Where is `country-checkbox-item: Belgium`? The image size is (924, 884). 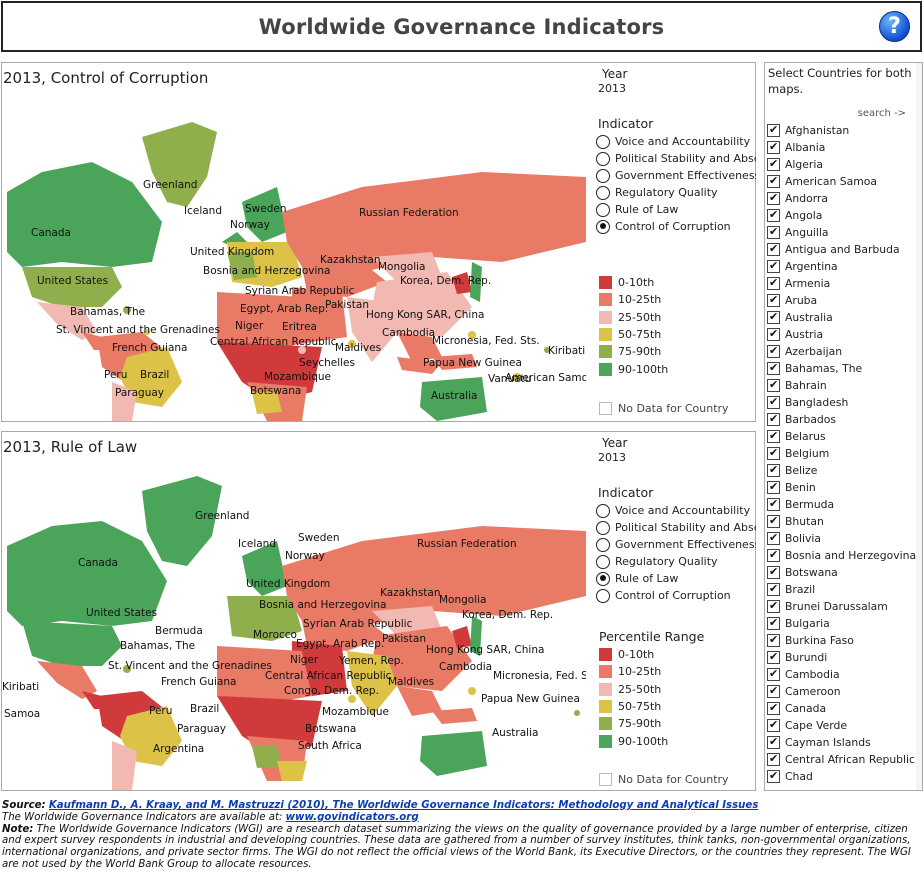
country-checkbox-item: Belgium is located at coordinates (841, 453).